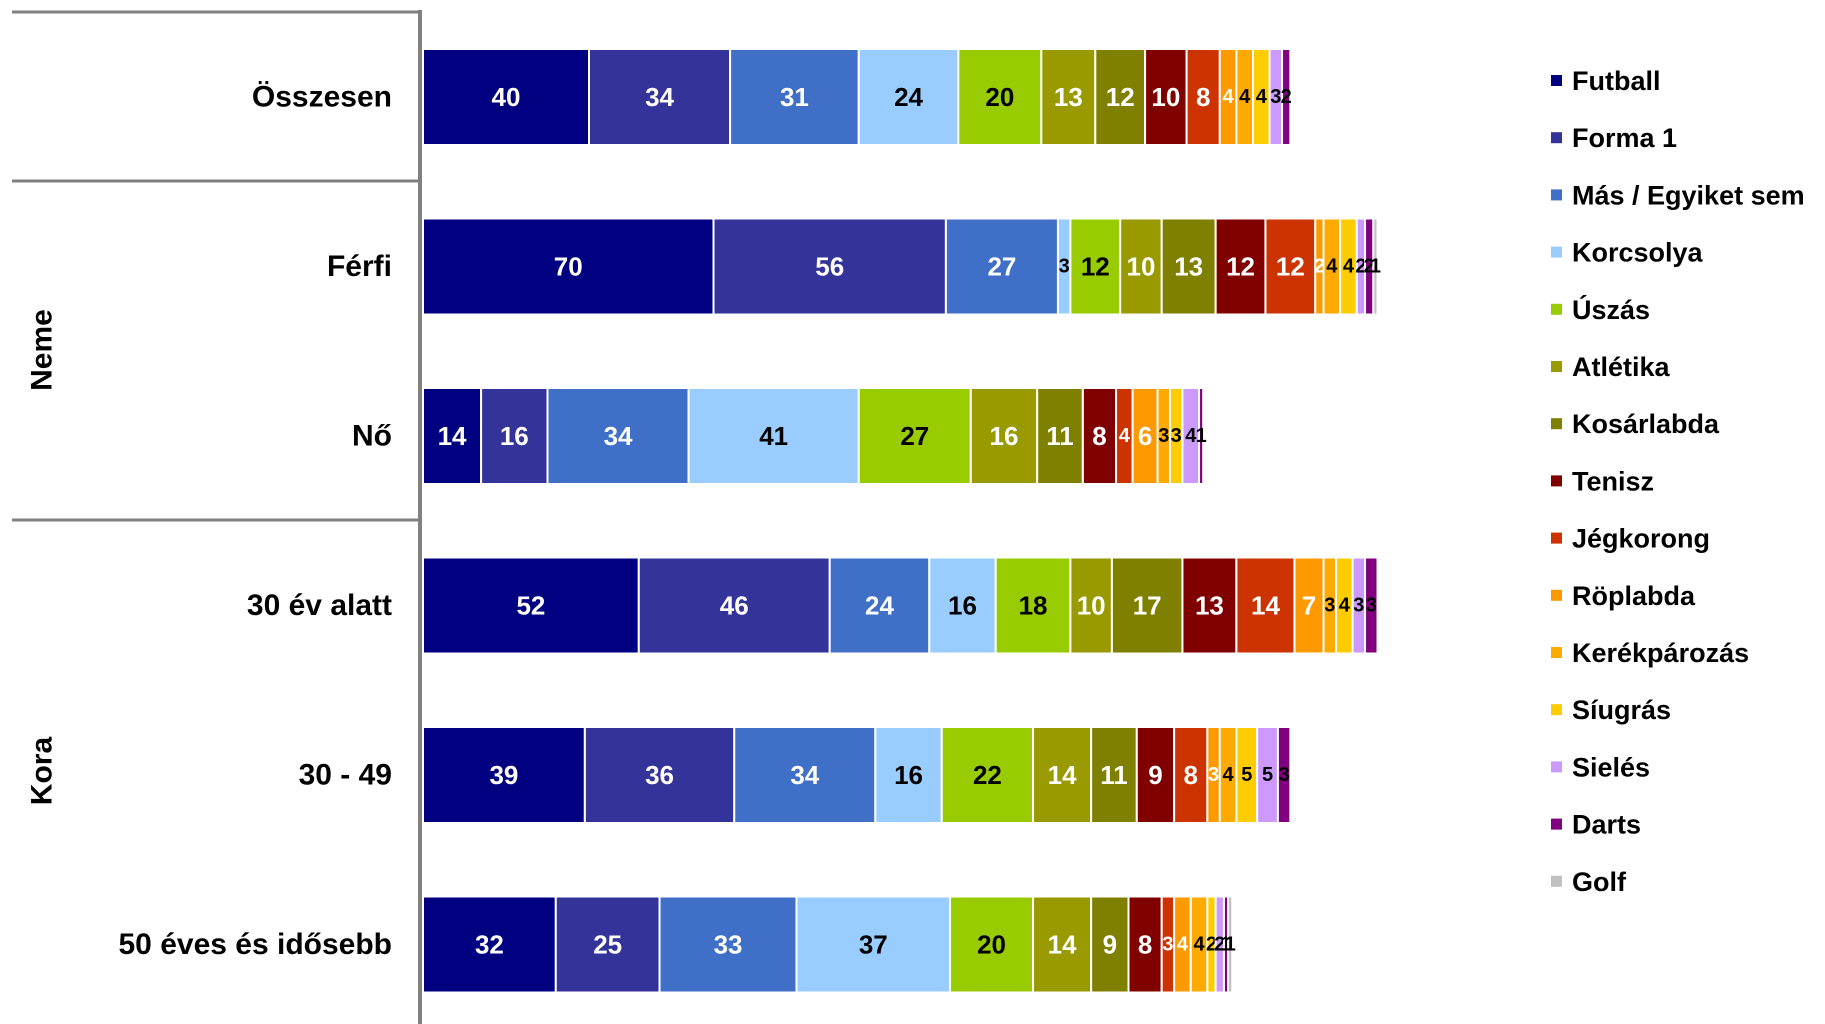  Describe the element at coordinates (1064, 267) in the screenshot. I see `data-label-korcsolya-ferfi: 3` at that location.